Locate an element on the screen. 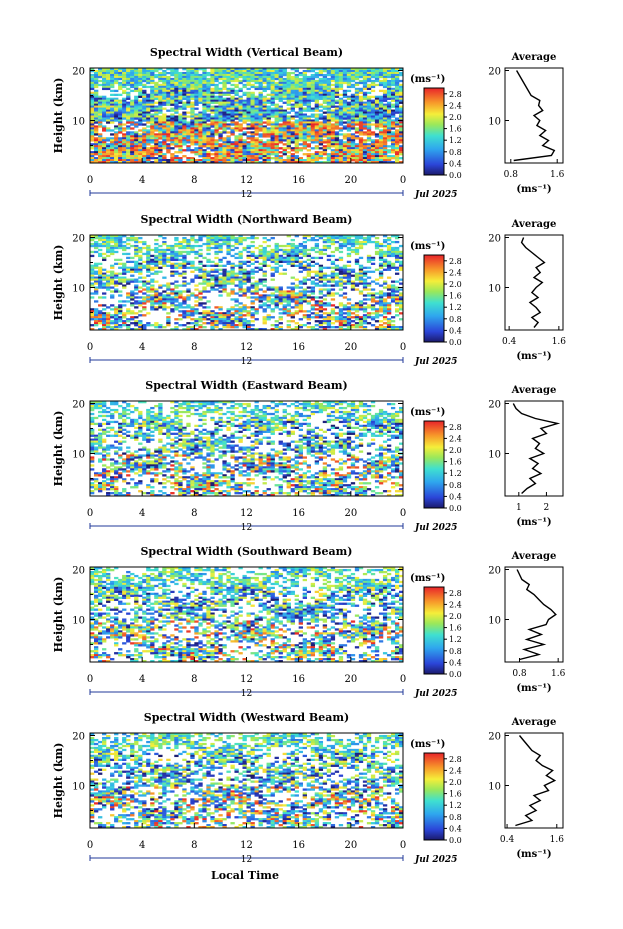  panel-title: Spectral Width (Northward Beam) is located at coordinates (247, 219).